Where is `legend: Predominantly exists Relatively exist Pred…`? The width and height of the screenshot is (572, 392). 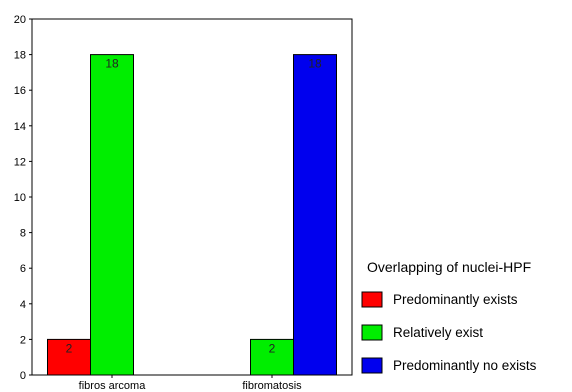 legend: Predominantly exists Relatively exist Pred… is located at coordinates (449, 332).